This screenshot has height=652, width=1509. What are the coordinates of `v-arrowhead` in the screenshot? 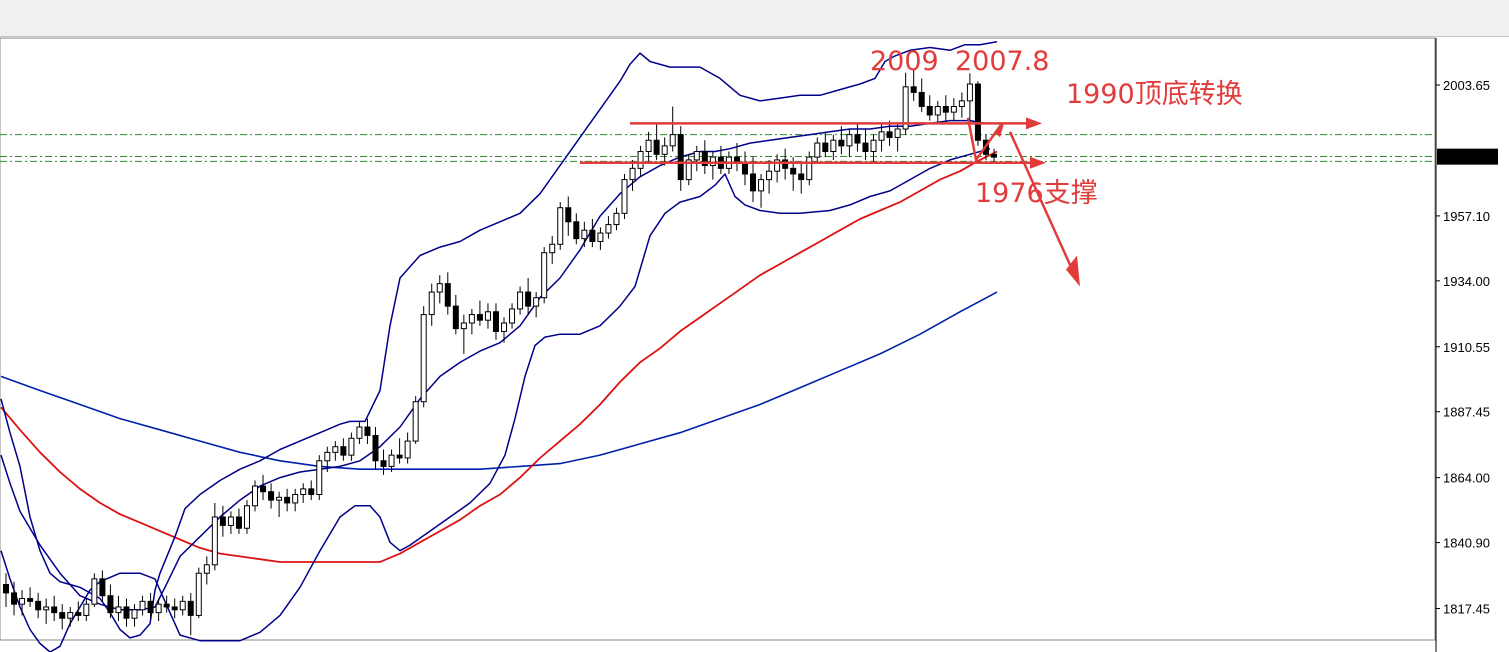 It's located at (999, 130).